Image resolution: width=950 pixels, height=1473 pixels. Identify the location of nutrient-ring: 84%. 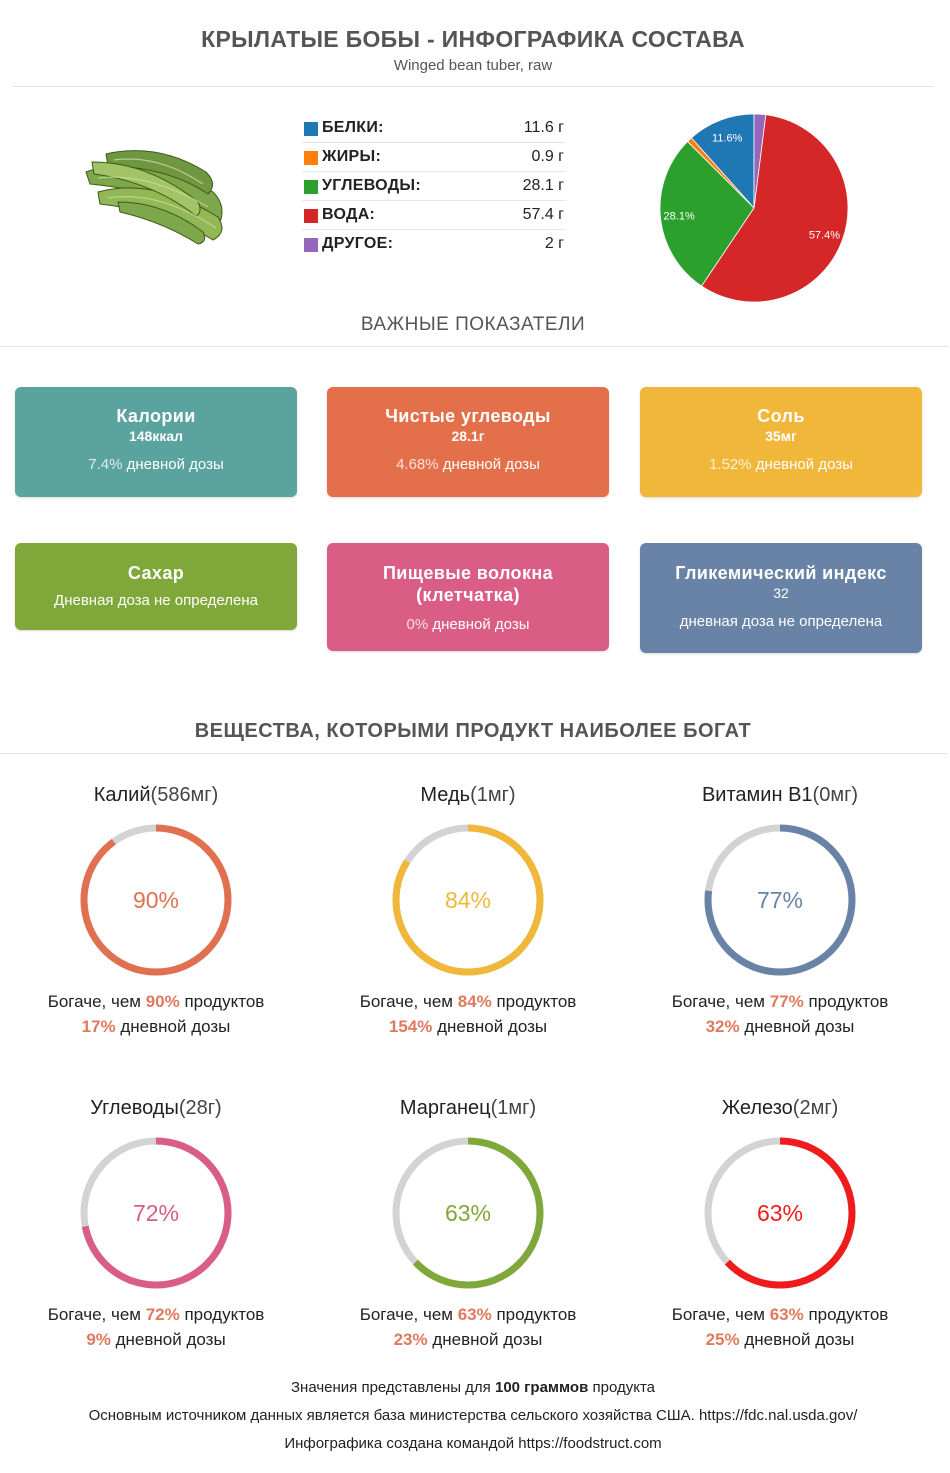
(468, 900).